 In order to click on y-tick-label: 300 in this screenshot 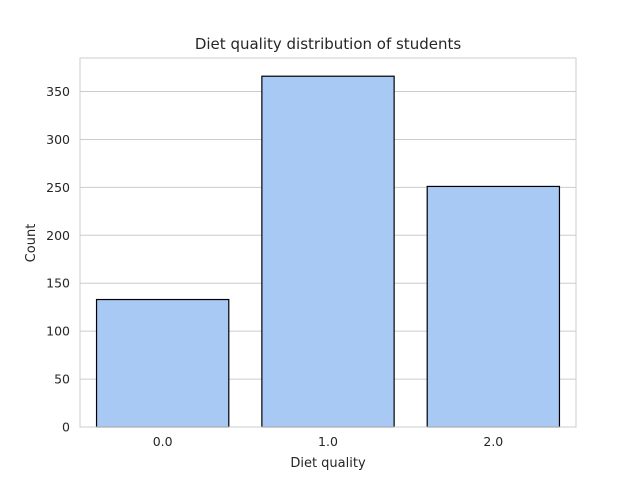, I will do `click(58, 139)`.